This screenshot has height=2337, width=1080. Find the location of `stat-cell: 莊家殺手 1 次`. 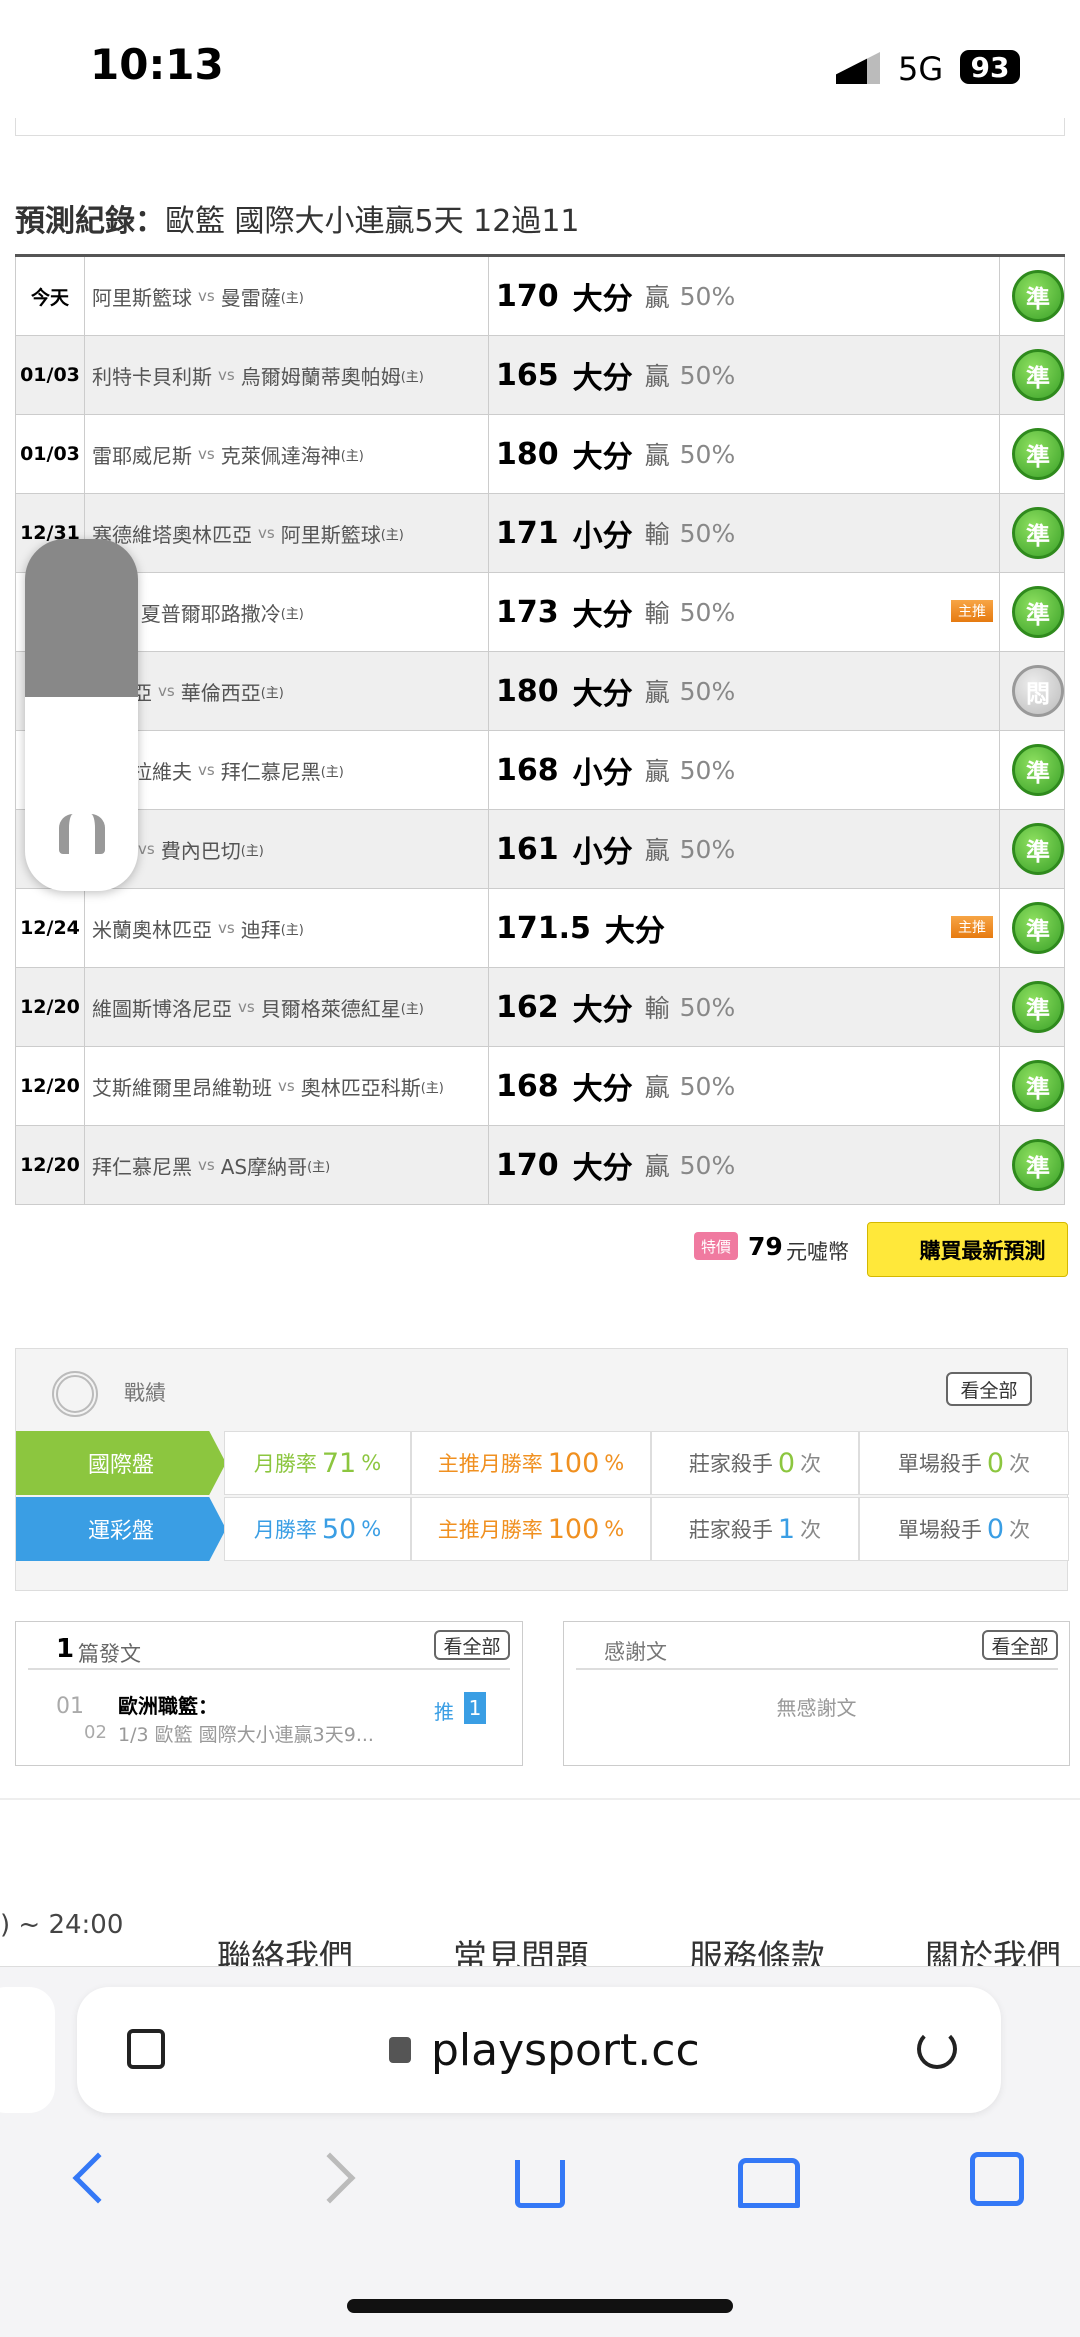

stat-cell: 莊家殺手 1 次 is located at coordinates (755, 1529).